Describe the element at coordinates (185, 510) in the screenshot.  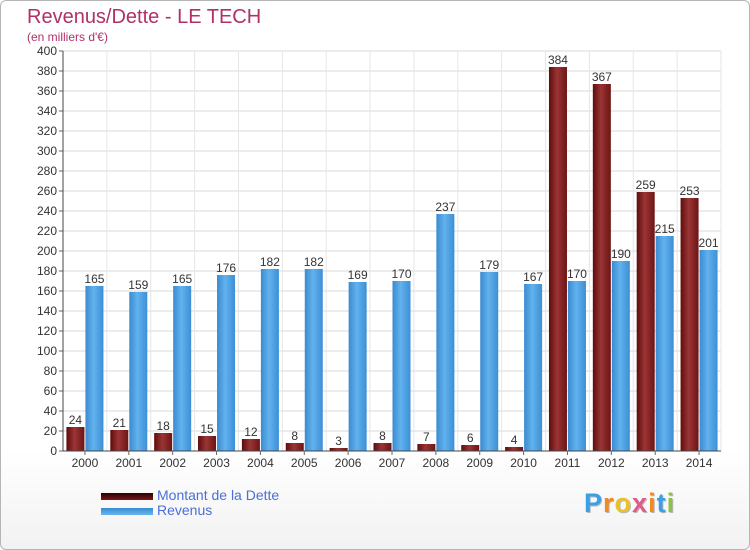
I see `legend-label-revenus: Revenus` at that location.